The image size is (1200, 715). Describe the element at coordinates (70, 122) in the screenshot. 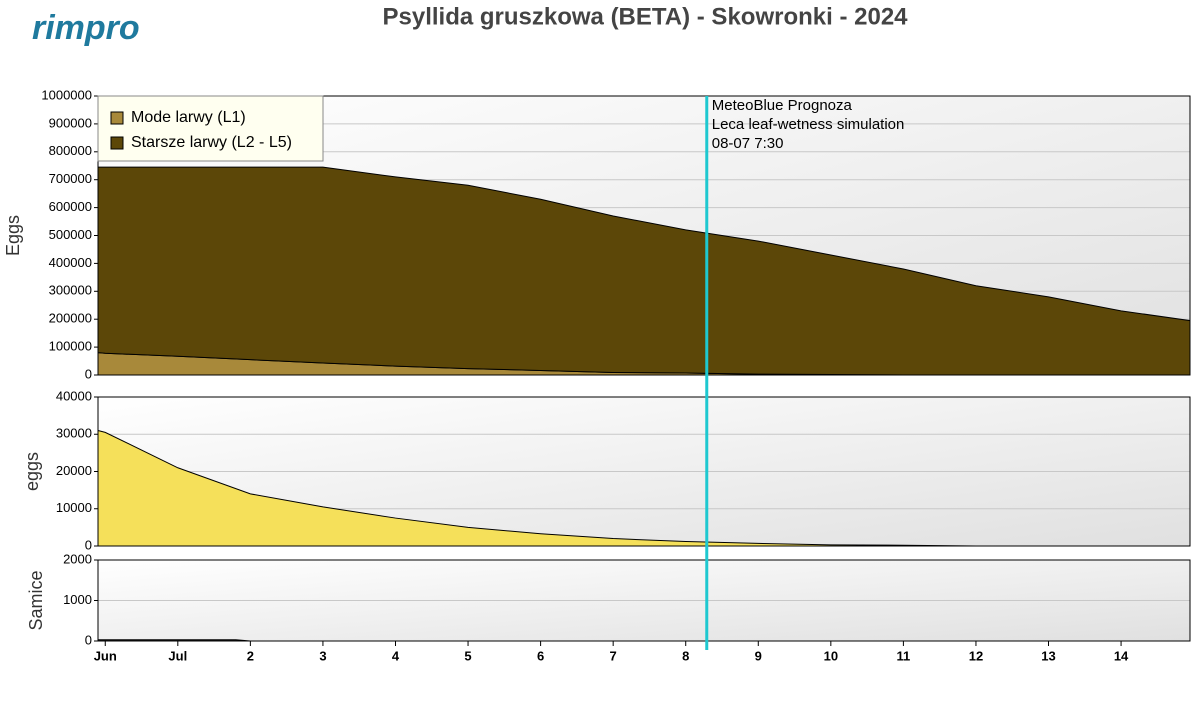

I see `y-tick-label: 900000` at that location.